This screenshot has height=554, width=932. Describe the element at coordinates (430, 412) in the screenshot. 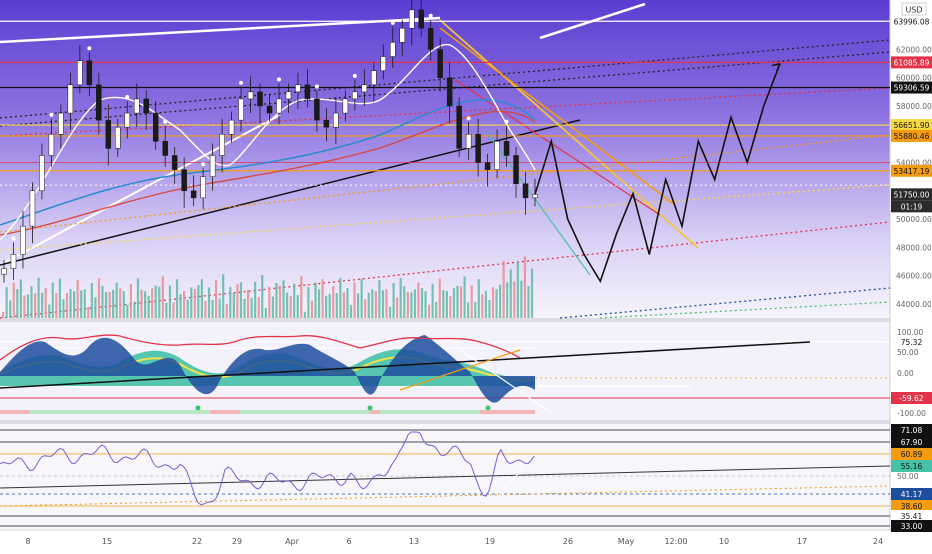

I see `osc-signal-strip` at that location.